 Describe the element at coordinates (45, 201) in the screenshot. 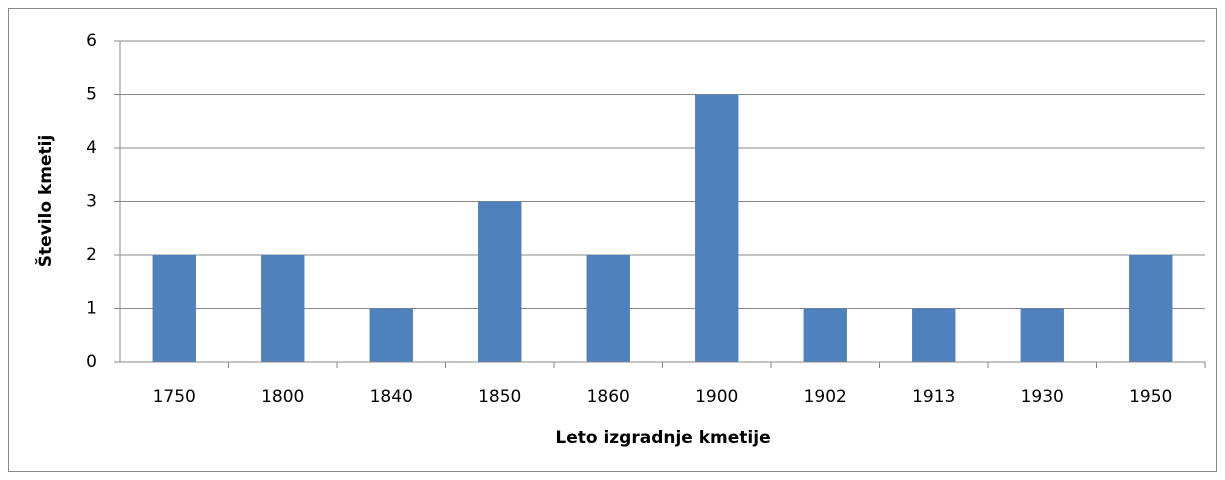

I see `y-axis-title: Število kmetij` at that location.